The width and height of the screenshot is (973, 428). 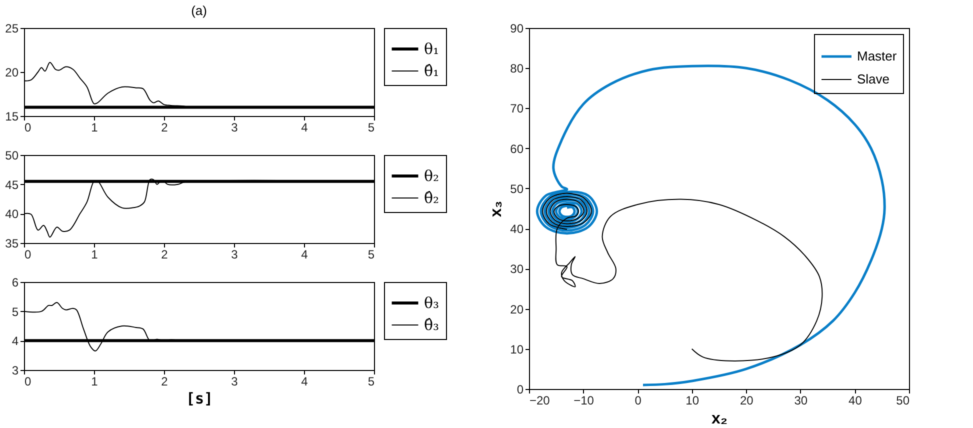 I want to click on x-tick-label: 50, so click(x=903, y=401).